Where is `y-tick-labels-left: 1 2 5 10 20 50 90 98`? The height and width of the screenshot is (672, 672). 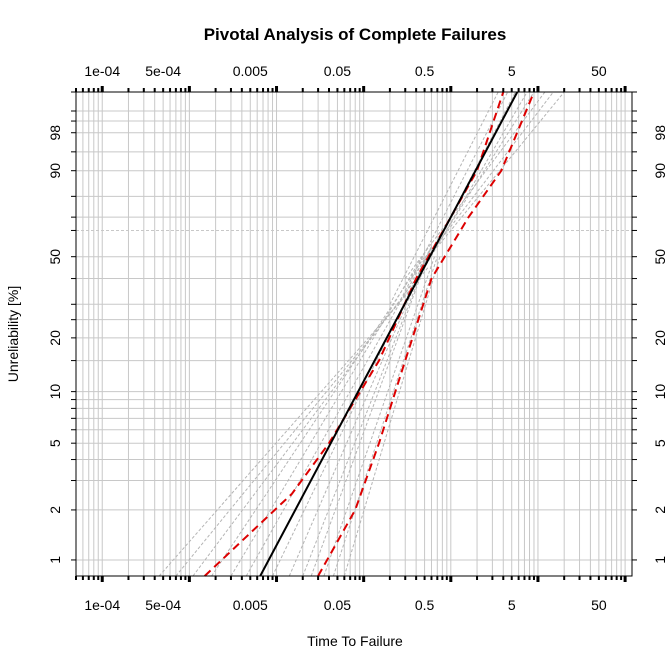 y-tick-labels-left: 1 2 5 10 20 50 90 98 is located at coordinates (55, 344).